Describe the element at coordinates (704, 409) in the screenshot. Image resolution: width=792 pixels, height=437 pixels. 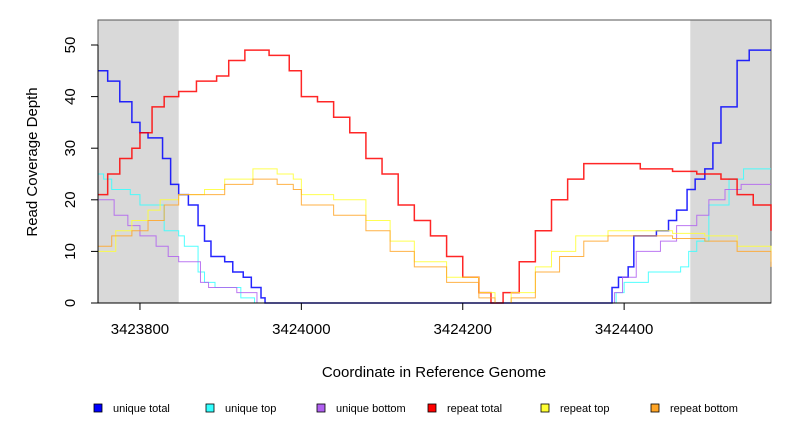
I see `legend-label: repeat bottom` at that location.